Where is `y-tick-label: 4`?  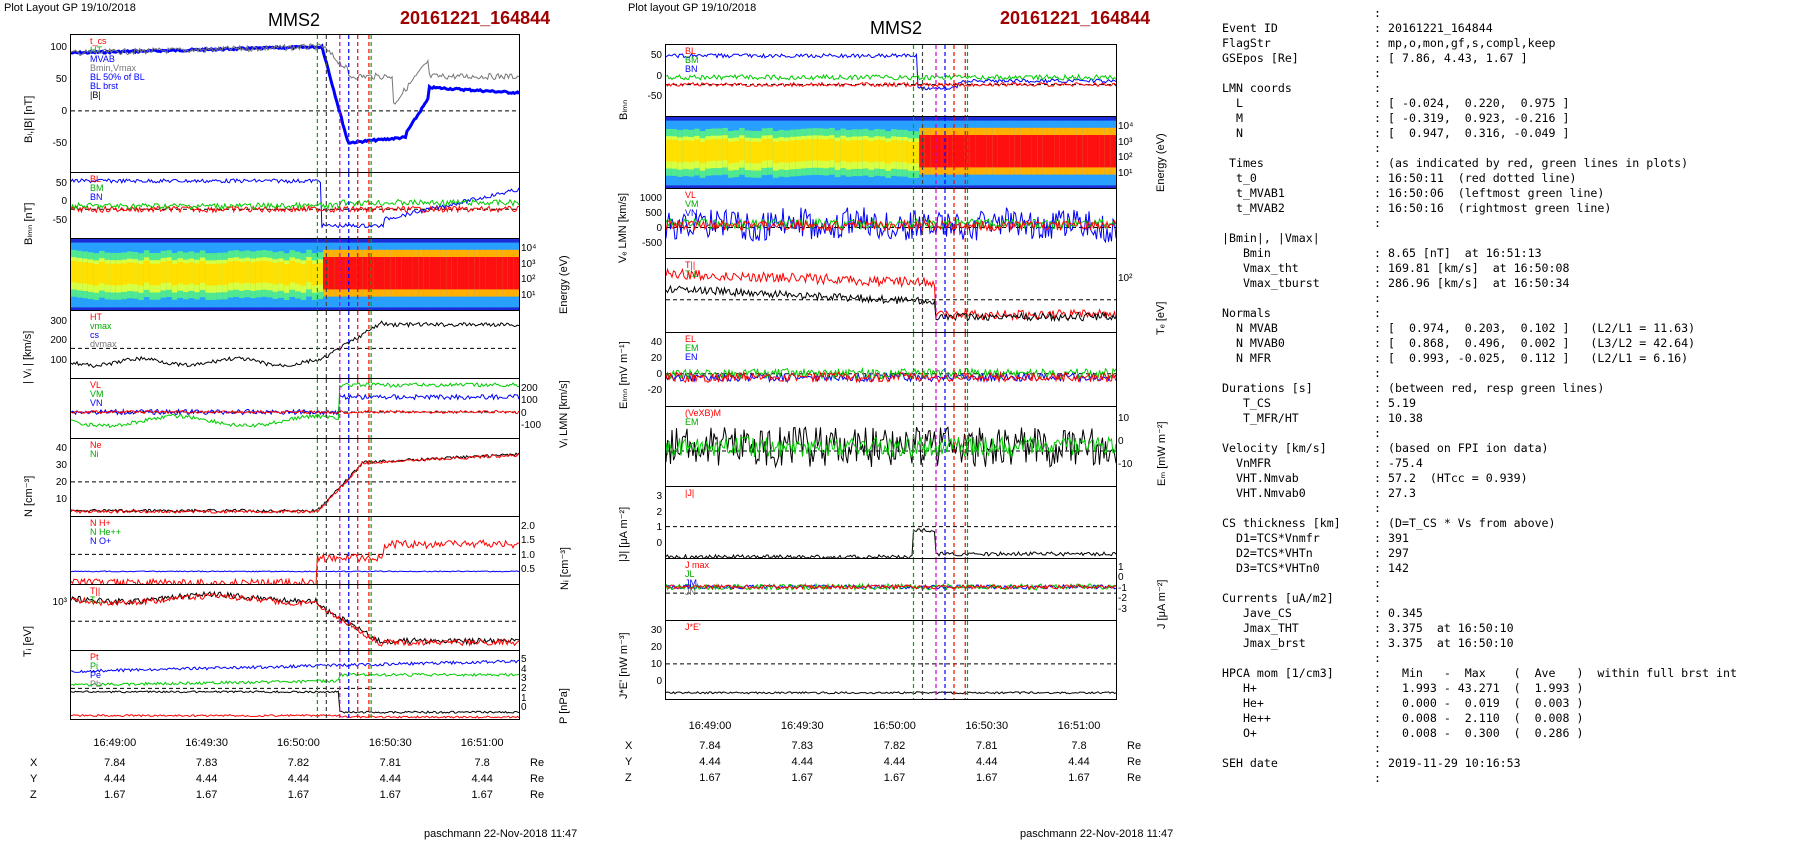
y-tick-label: 4 is located at coordinates (524, 669).